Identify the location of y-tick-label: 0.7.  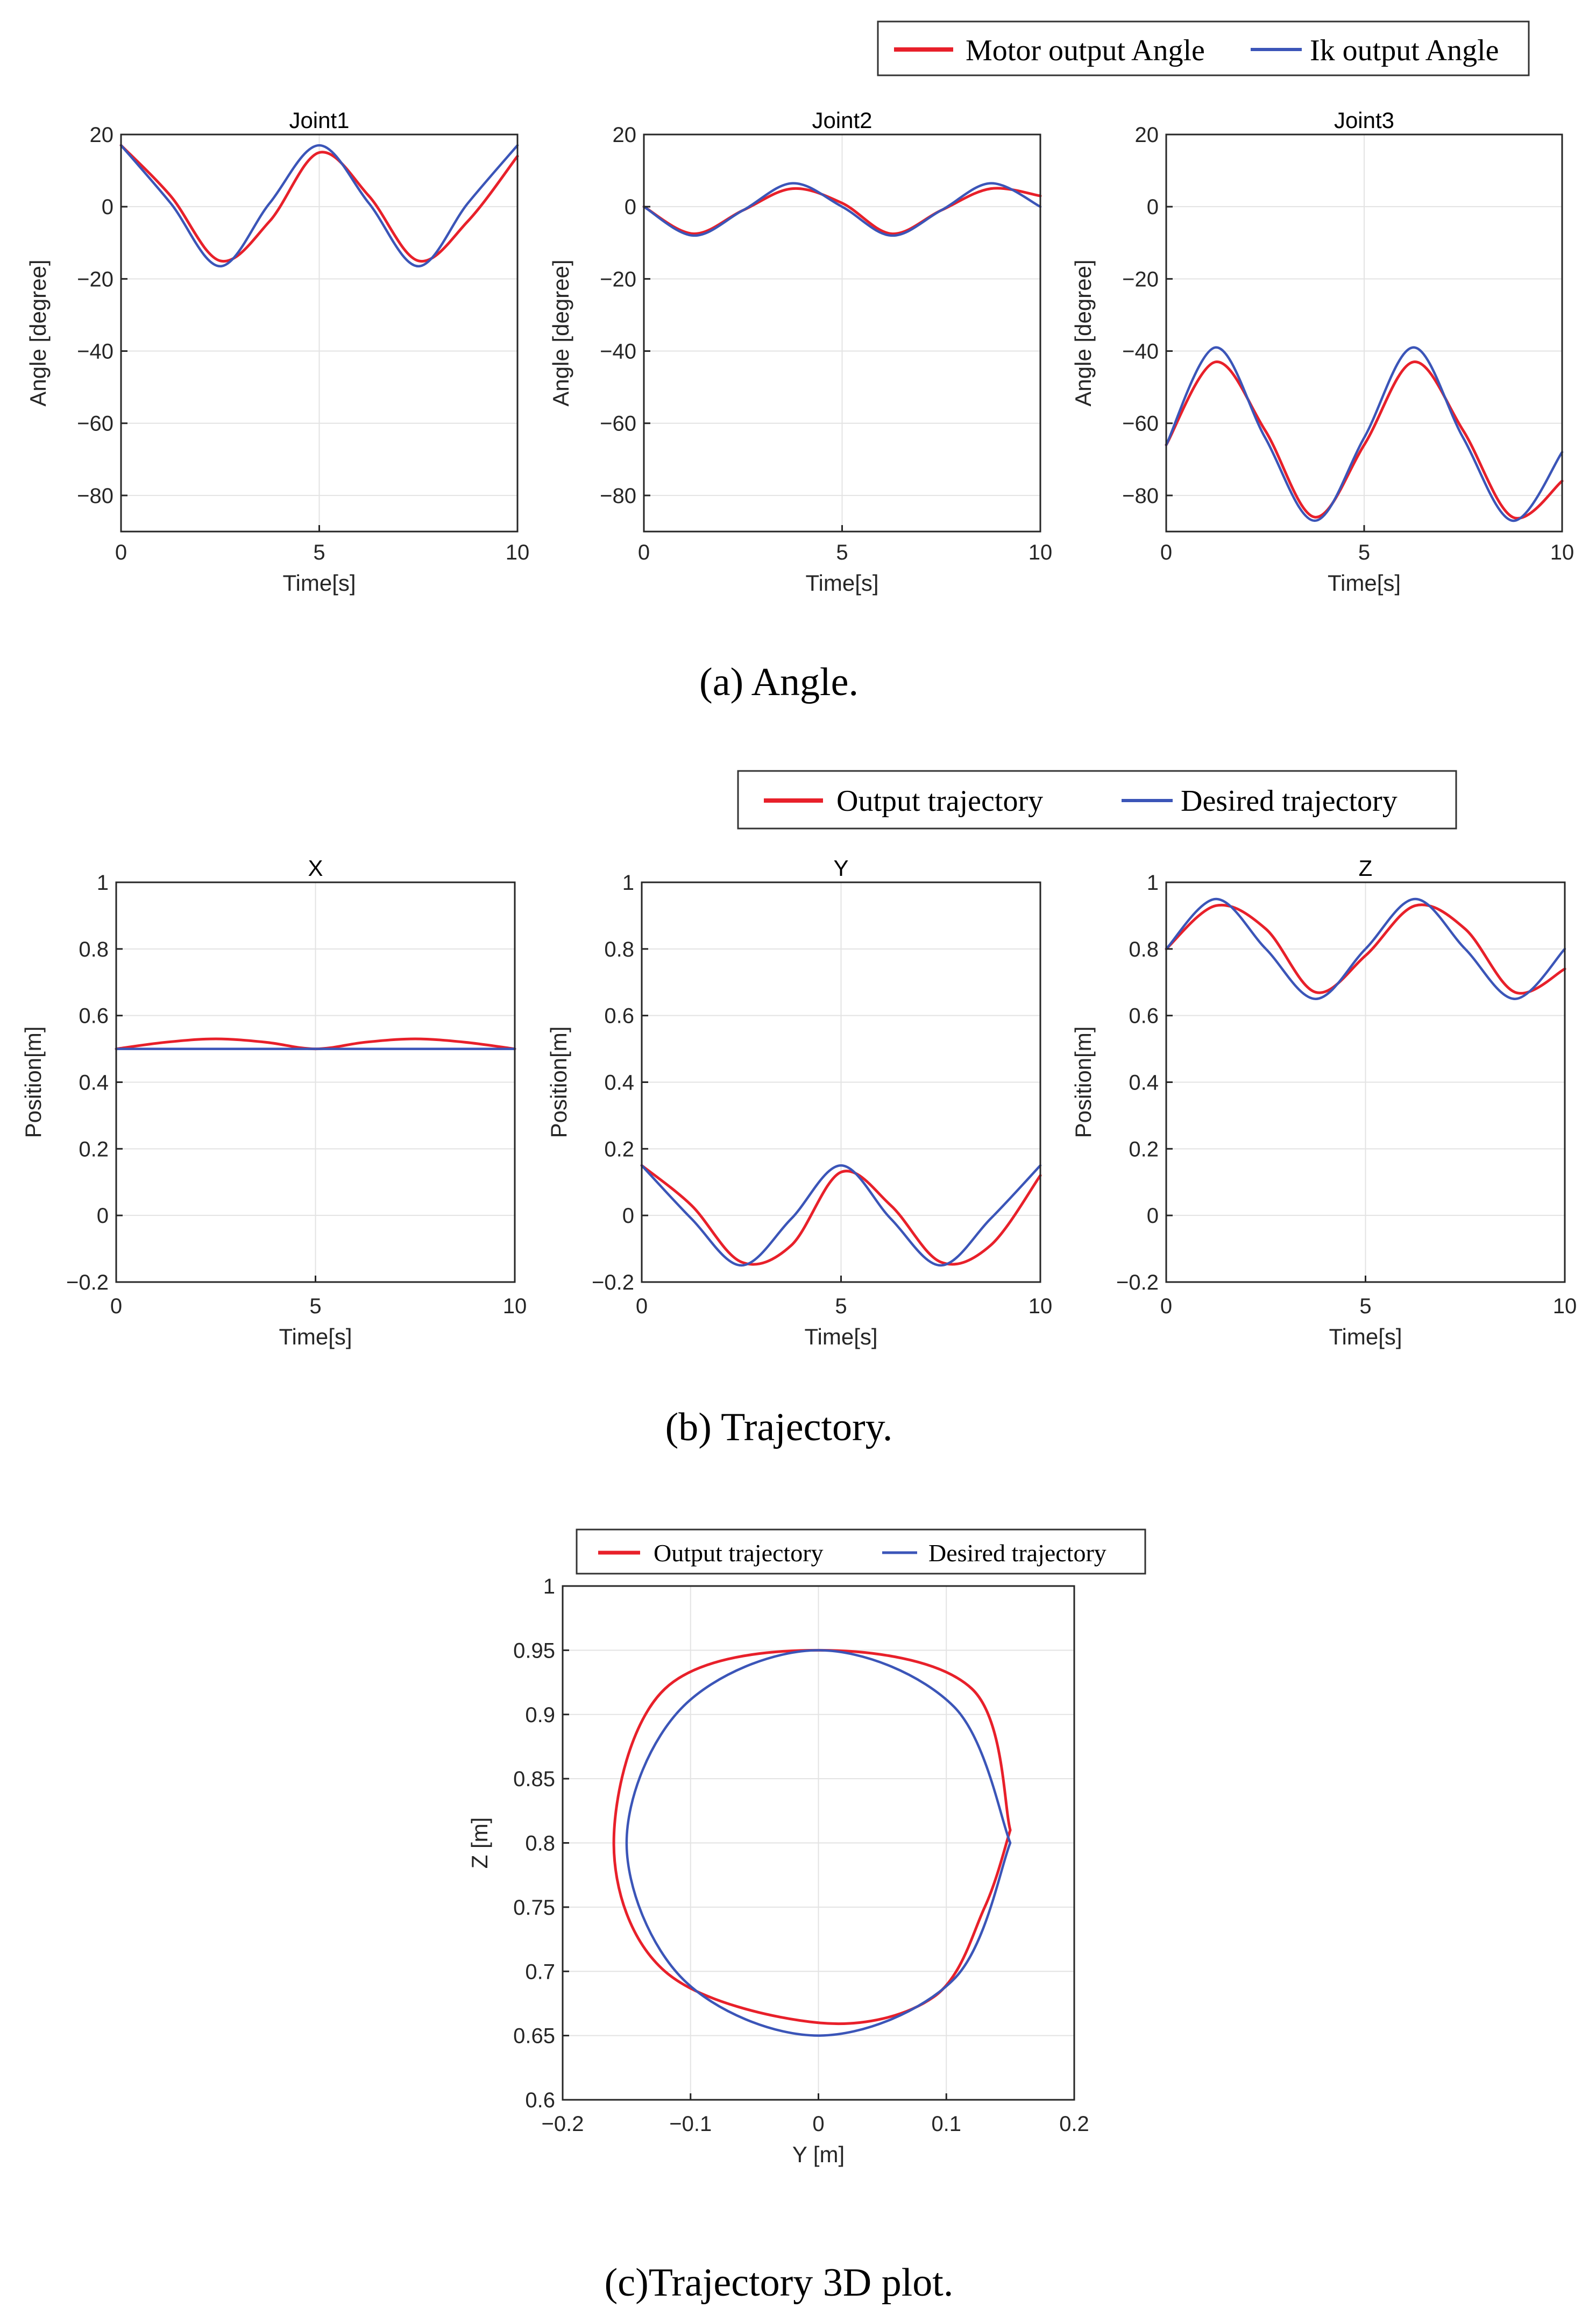
(540, 1972).